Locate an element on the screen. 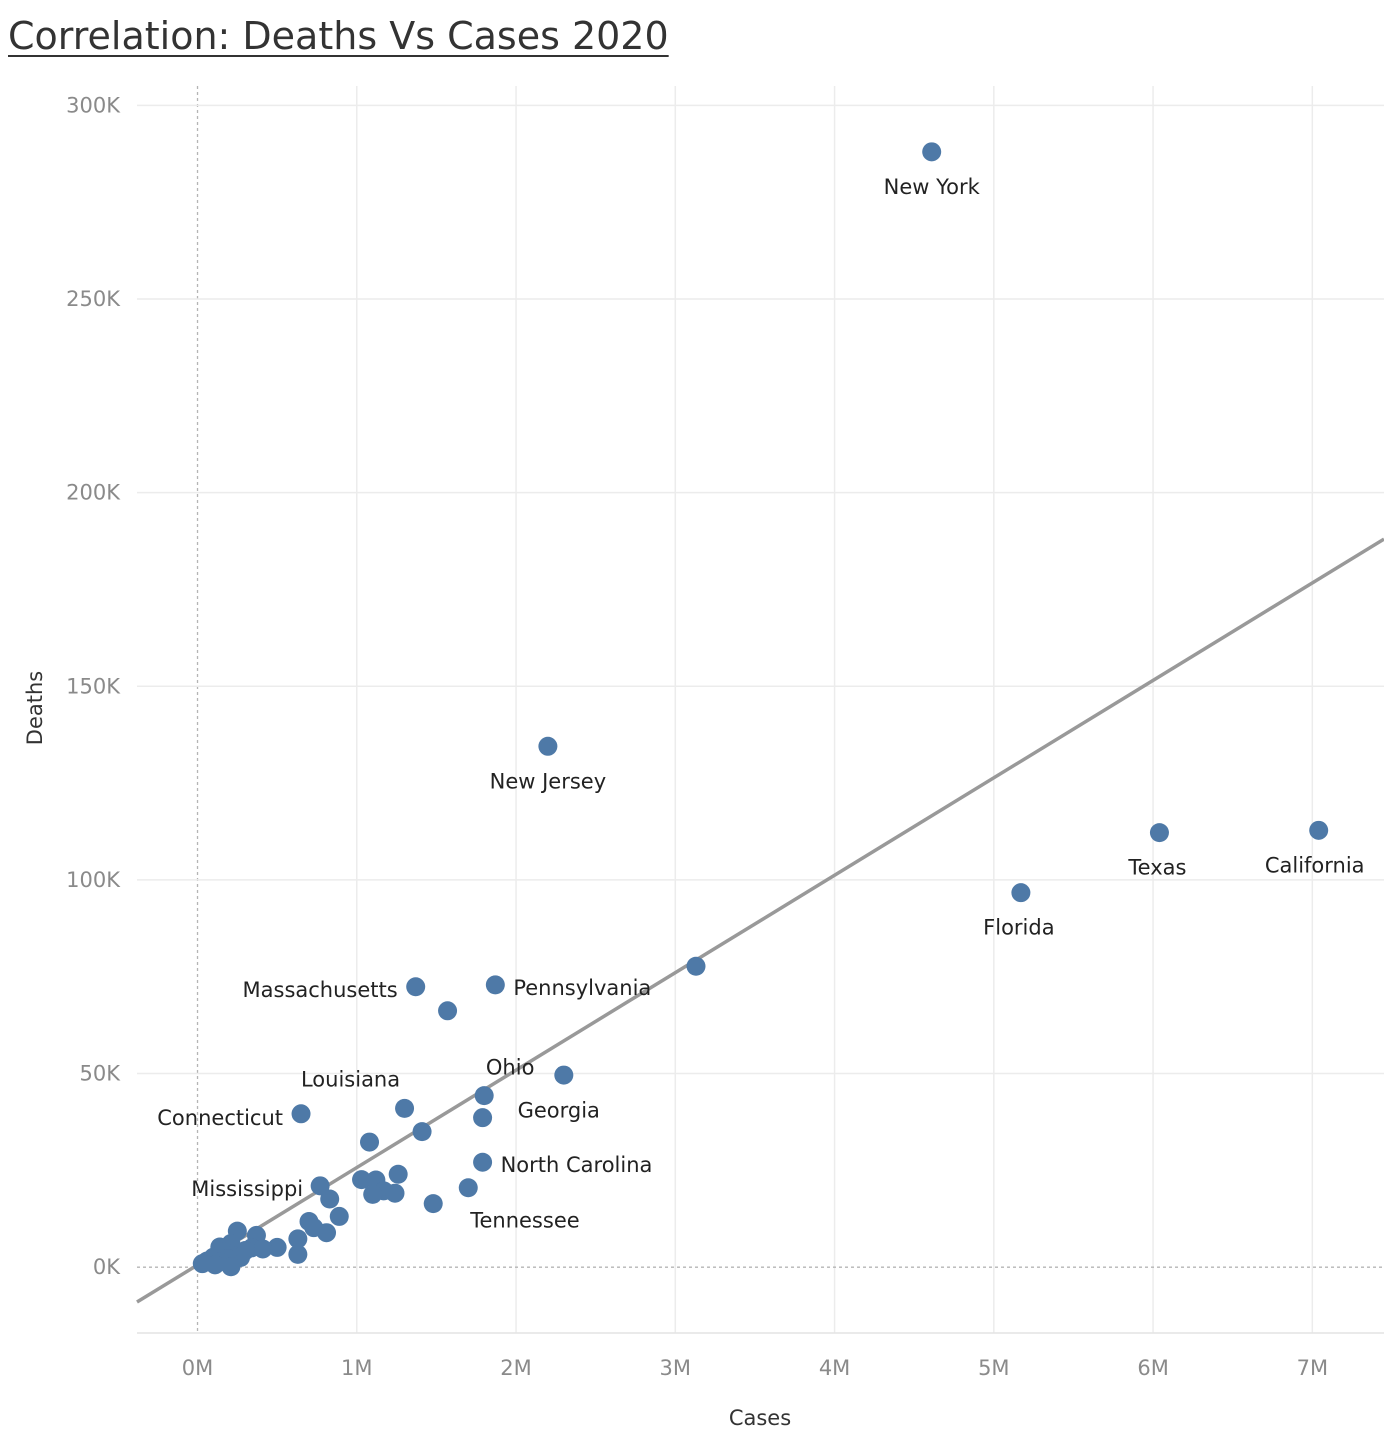 This screenshot has height=1448, width=1384. point-label: Connecticut is located at coordinates (220, 1118).